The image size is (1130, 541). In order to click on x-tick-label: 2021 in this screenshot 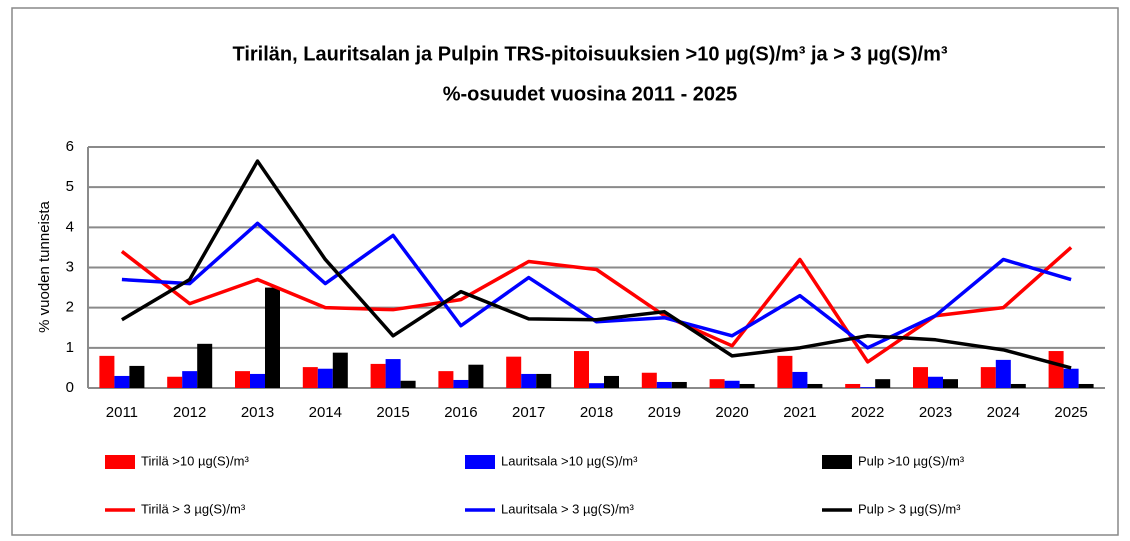, I will do `click(799, 412)`.